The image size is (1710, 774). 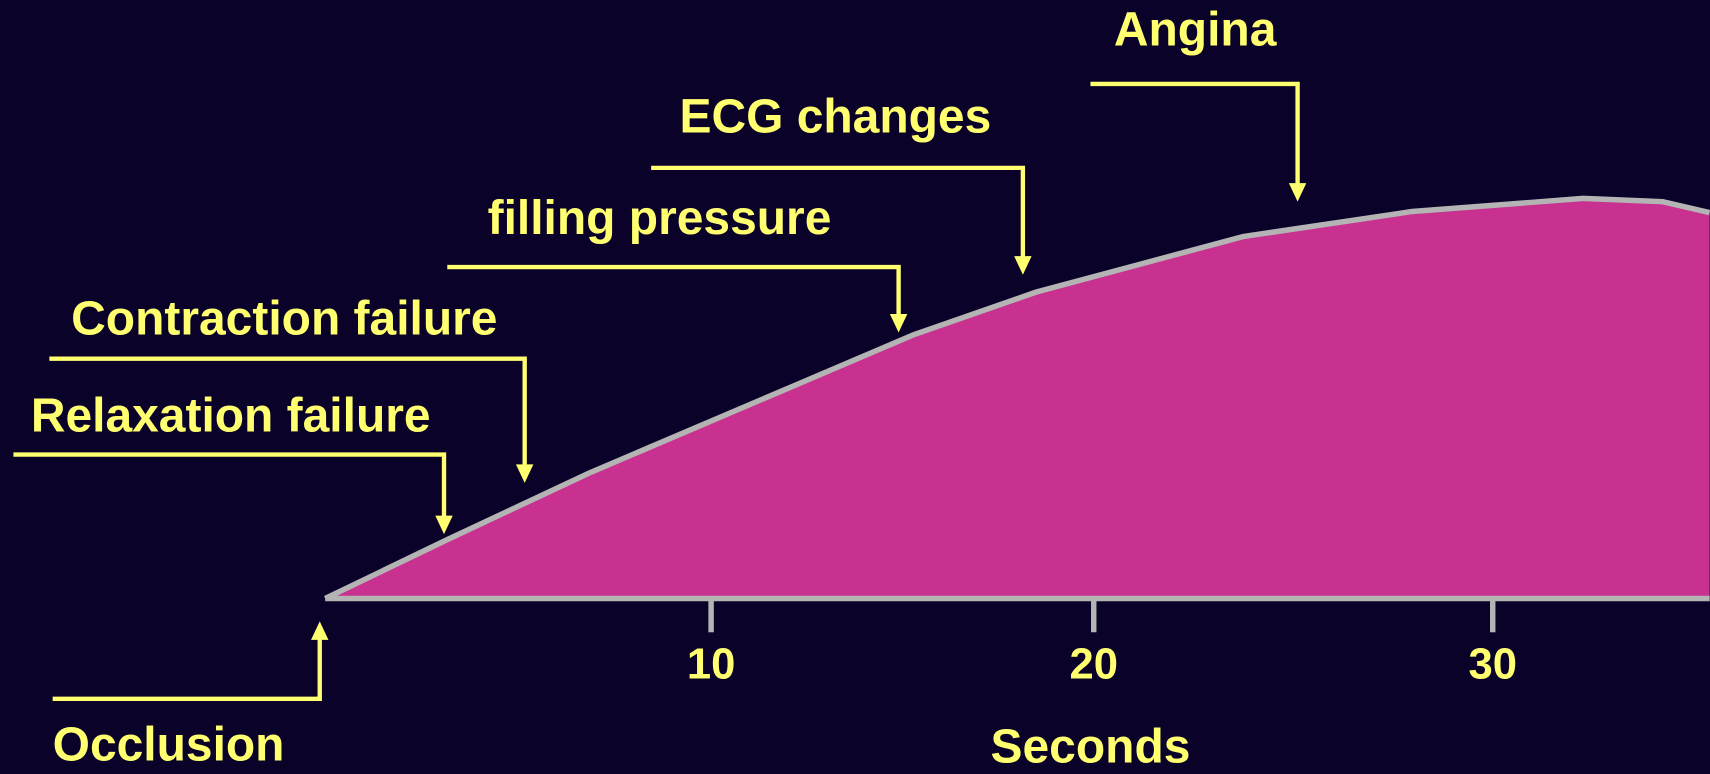 I want to click on x-tick-label: 30, so click(x=1492, y=665).